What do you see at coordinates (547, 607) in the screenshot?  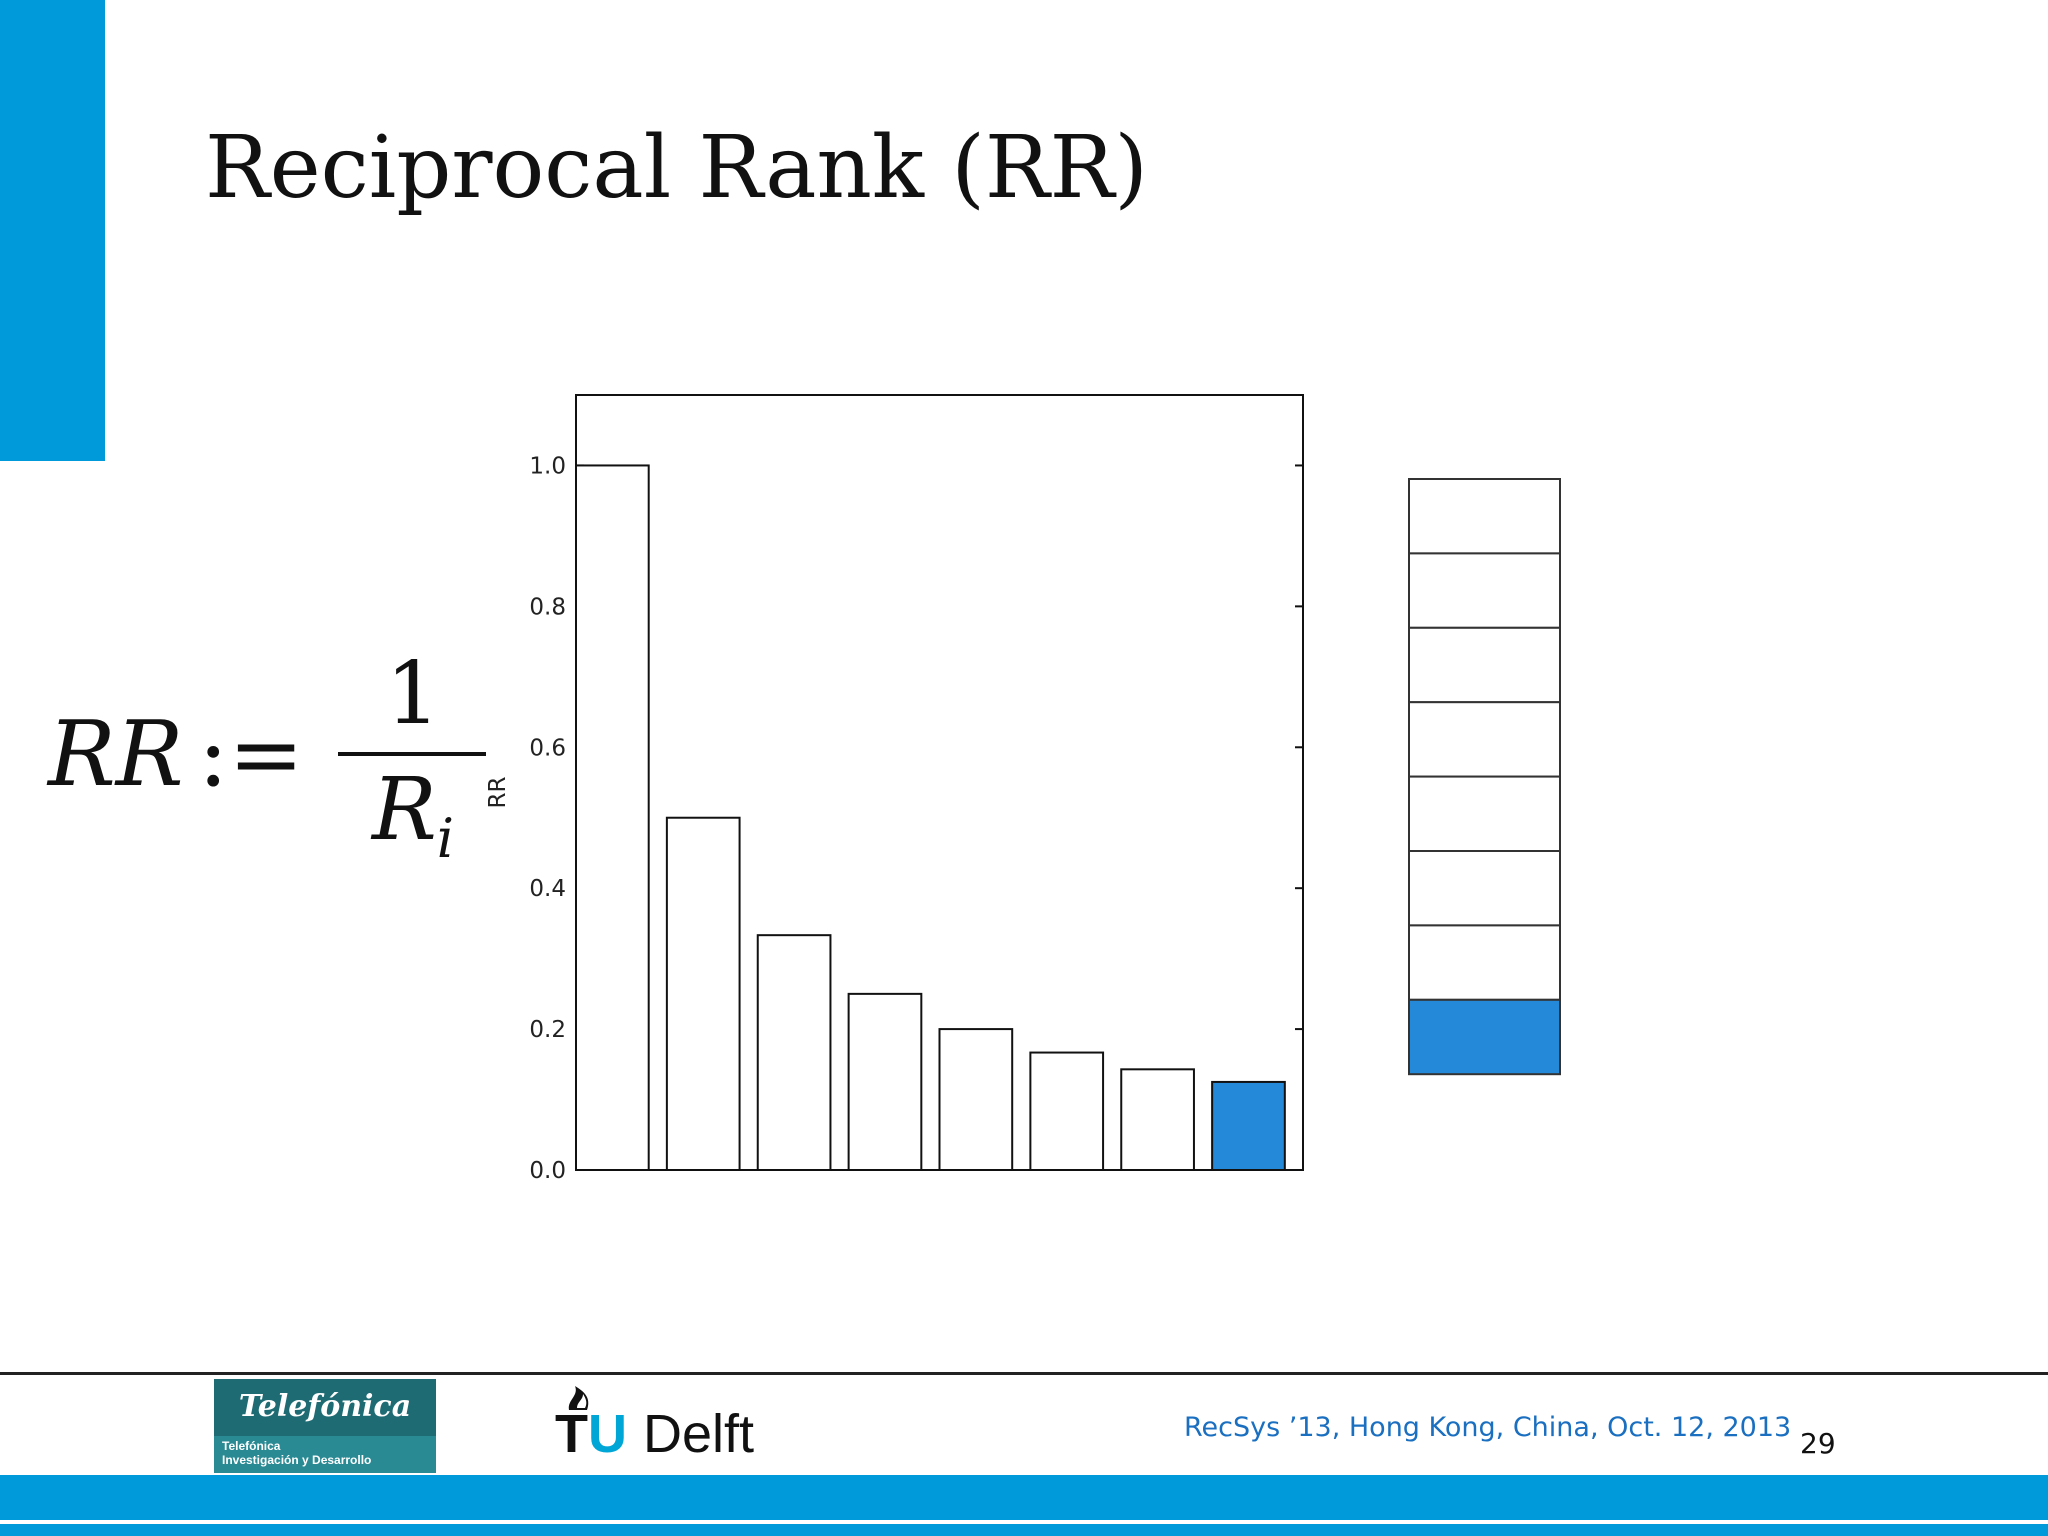 I see `y-tick-label: 0.8` at bounding box center [547, 607].